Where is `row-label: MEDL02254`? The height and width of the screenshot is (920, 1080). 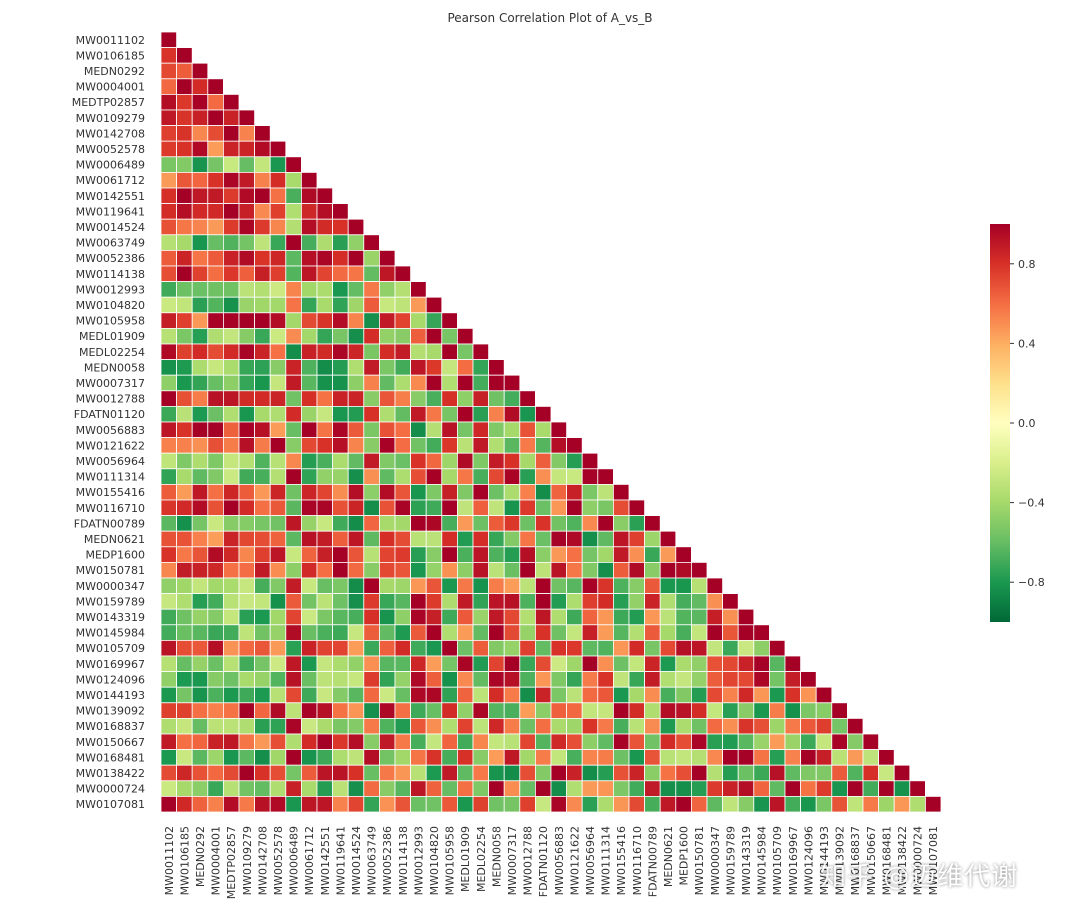
row-label: MEDL02254 is located at coordinates (112, 352).